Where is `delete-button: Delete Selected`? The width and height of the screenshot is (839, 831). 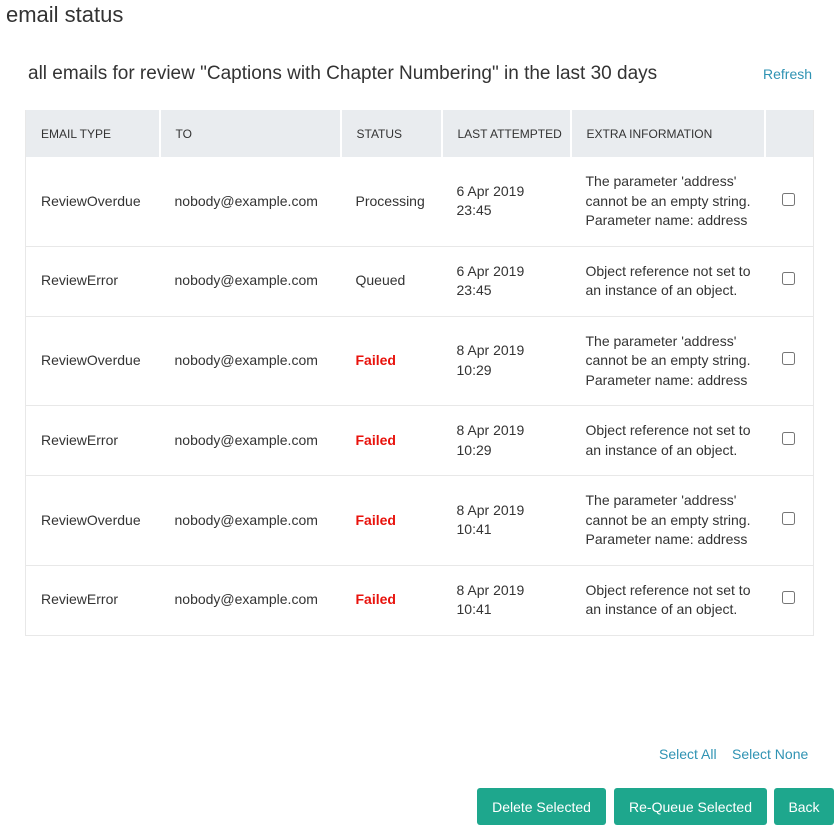
delete-button: Delete Selected is located at coordinates (541, 806).